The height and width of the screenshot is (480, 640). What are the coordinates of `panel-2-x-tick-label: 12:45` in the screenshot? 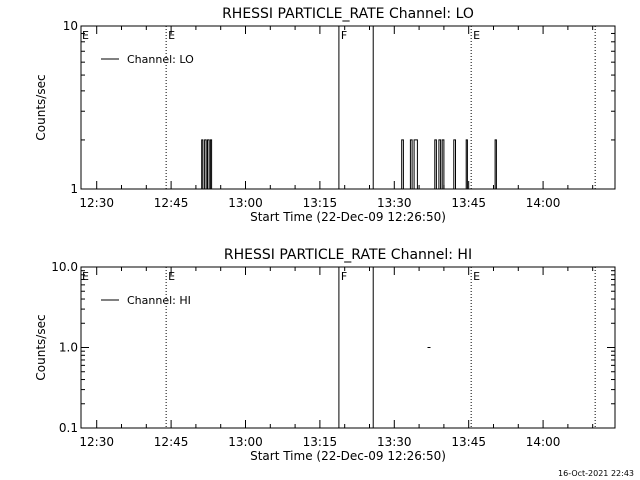 It's located at (171, 442).